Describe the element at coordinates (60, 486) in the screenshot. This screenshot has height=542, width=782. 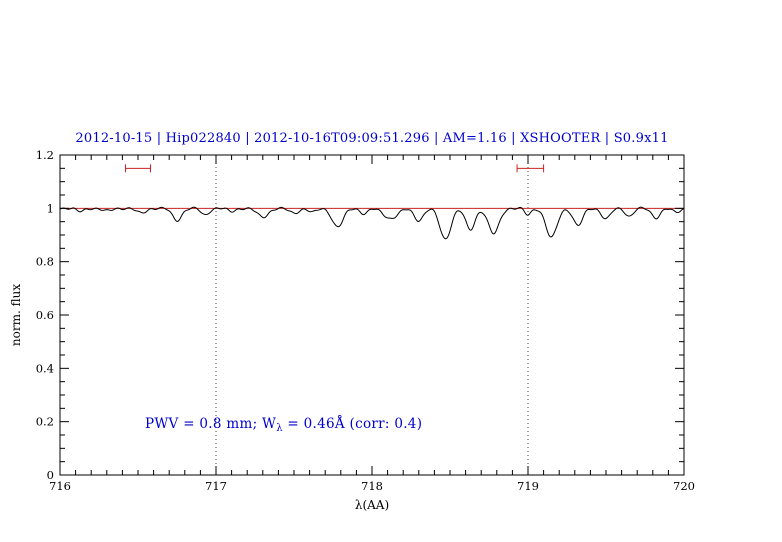
I see `x-tick-label: 716` at that location.